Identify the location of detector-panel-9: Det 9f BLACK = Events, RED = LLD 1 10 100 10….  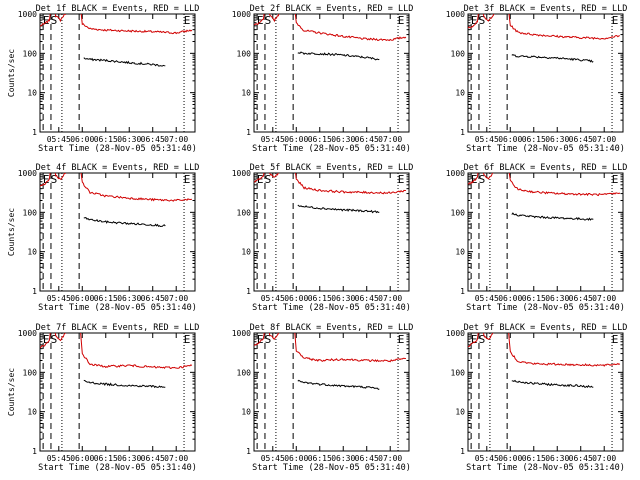
(537, 398).